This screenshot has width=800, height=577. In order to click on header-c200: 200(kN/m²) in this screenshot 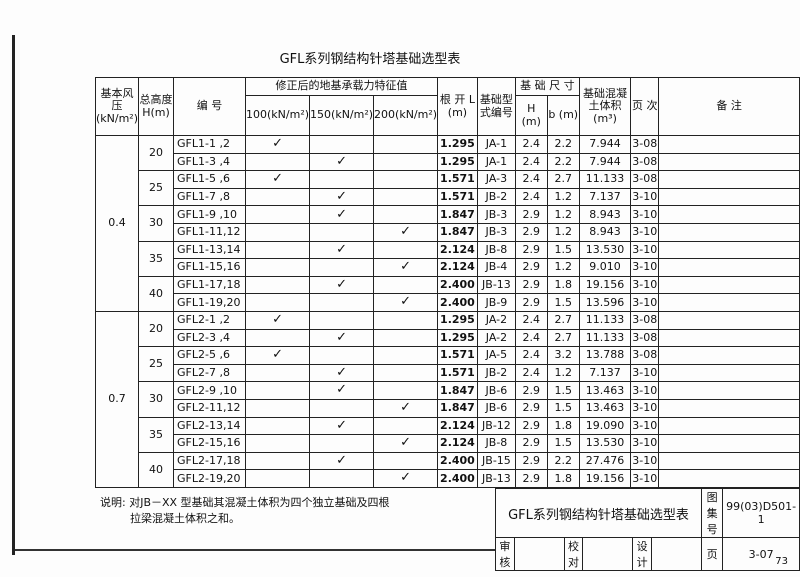, I will do `click(406, 115)`.